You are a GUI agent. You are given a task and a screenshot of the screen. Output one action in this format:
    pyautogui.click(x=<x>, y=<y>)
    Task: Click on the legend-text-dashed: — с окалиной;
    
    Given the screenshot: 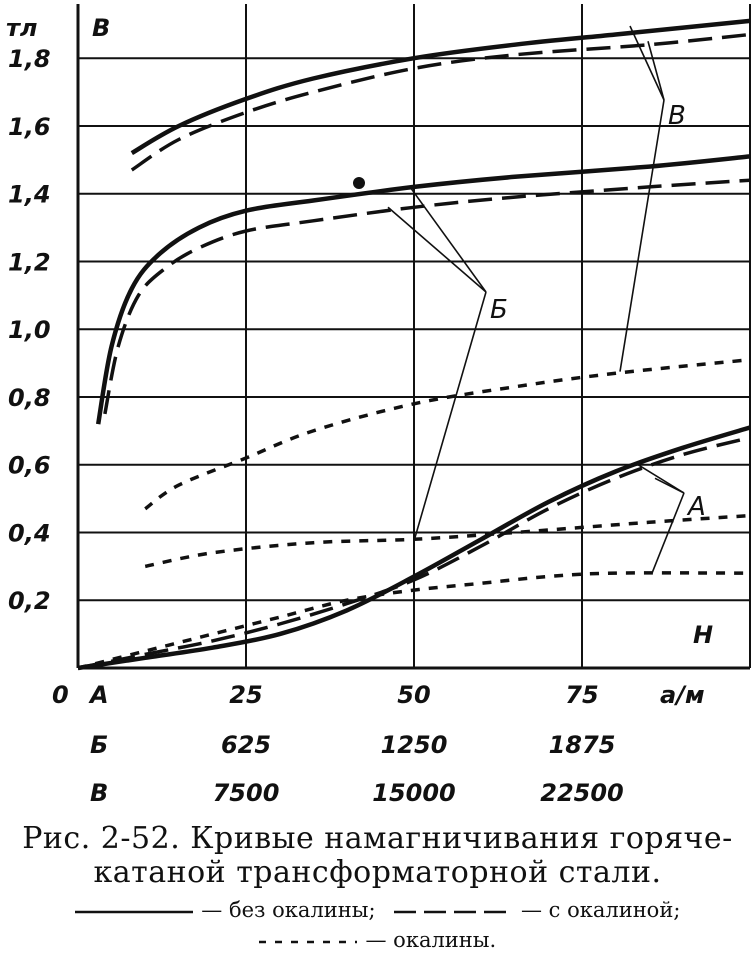 What is the action you would take?
    pyautogui.click(x=600, y=910)
    